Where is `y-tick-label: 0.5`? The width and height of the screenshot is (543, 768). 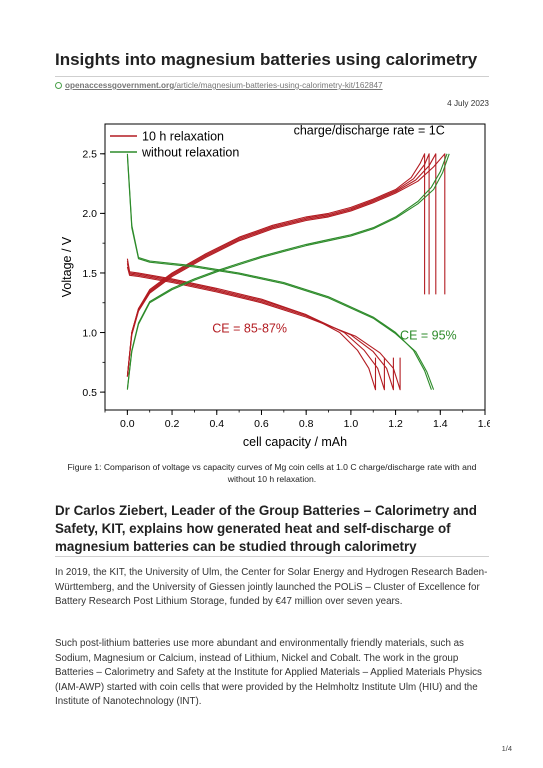 y-tick-label: 0.5 is located at coordinates (89, 393).